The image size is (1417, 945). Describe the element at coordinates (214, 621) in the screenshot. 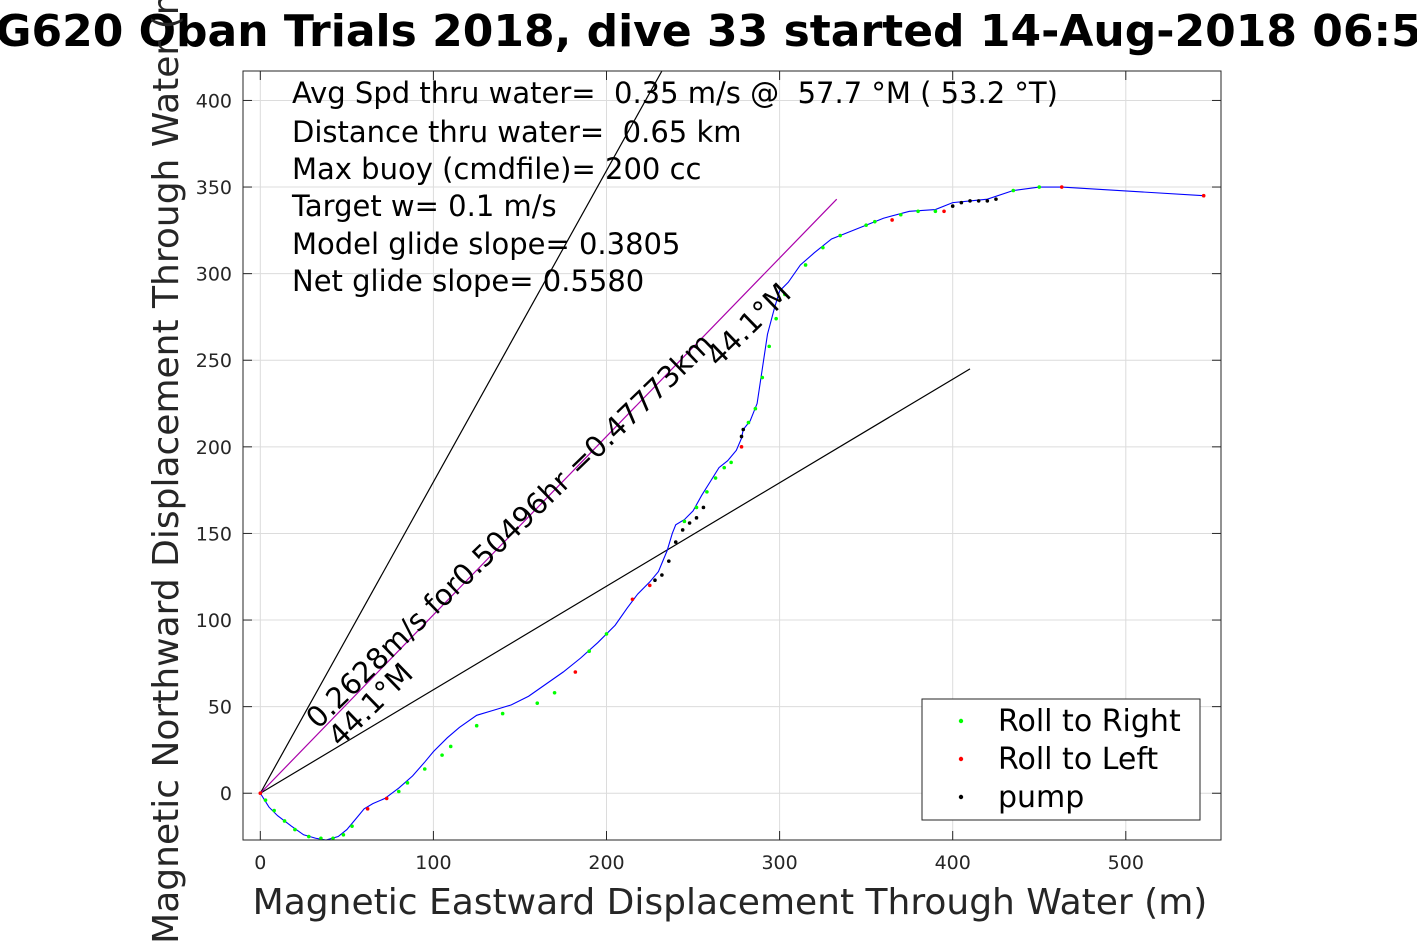

I see `y-tick-label: 100` at that location.